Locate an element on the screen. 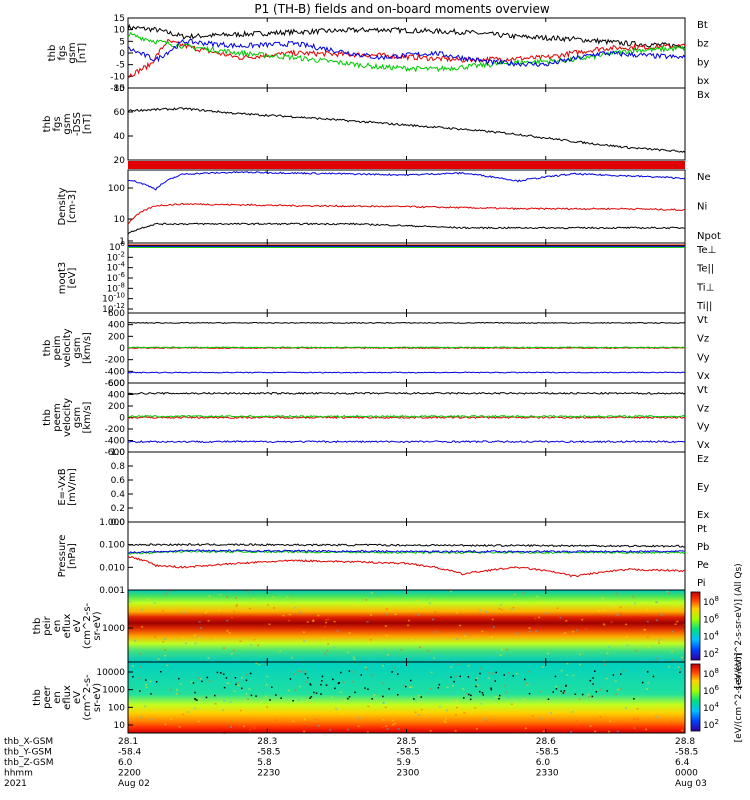 This screenshot has width=750, height=800. y-tick-label: -200 is located at coordinates (115, 430).